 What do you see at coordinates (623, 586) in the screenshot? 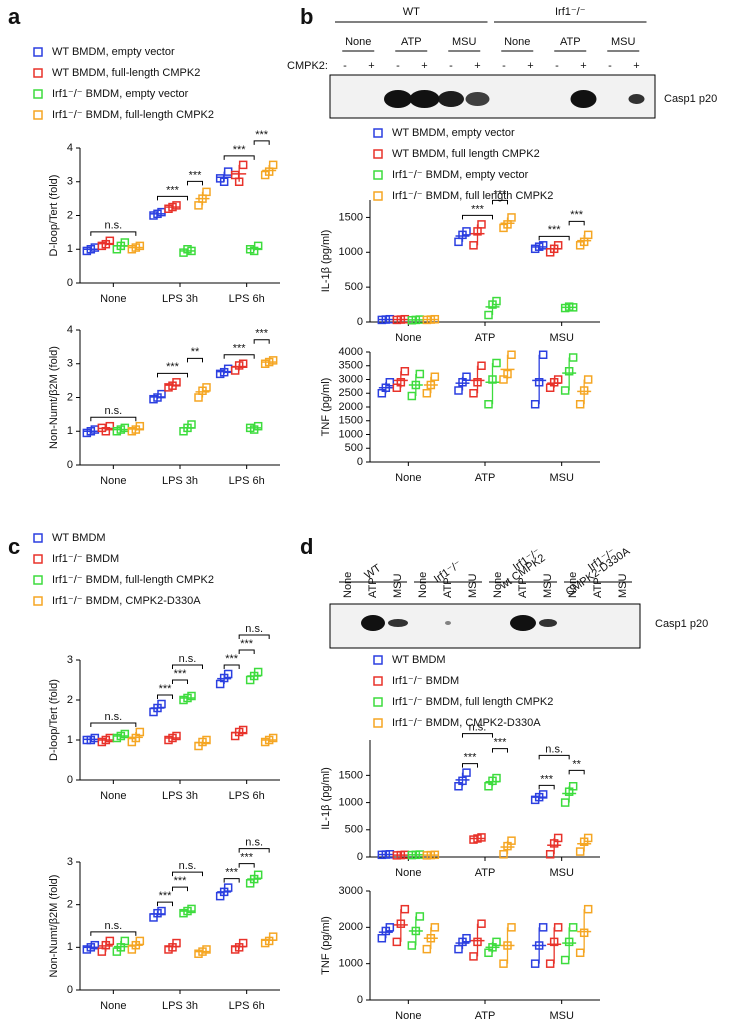
I see `lane-label: MSU` at bounding box center [623, 586].